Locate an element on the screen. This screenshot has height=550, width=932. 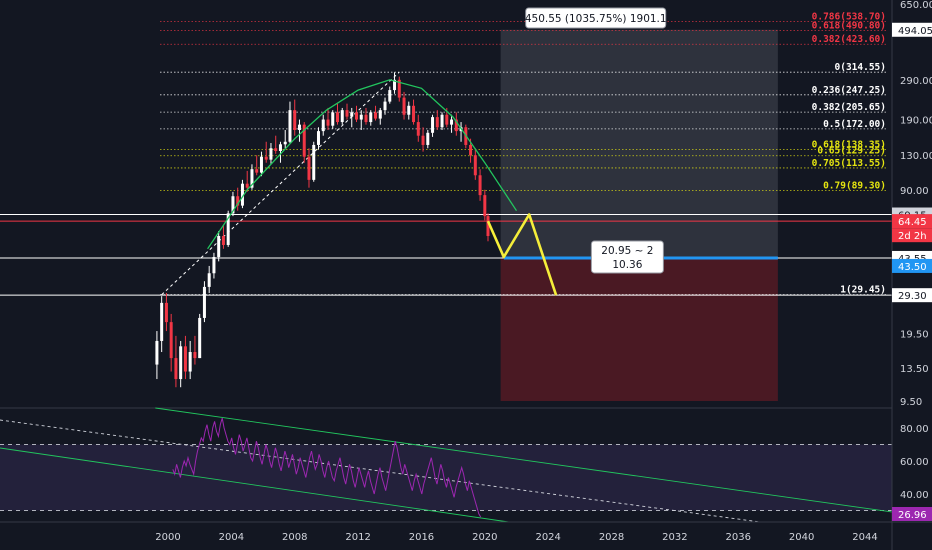
fib-level-label: 0.618(490.80) is located at coordinates (849, 25).